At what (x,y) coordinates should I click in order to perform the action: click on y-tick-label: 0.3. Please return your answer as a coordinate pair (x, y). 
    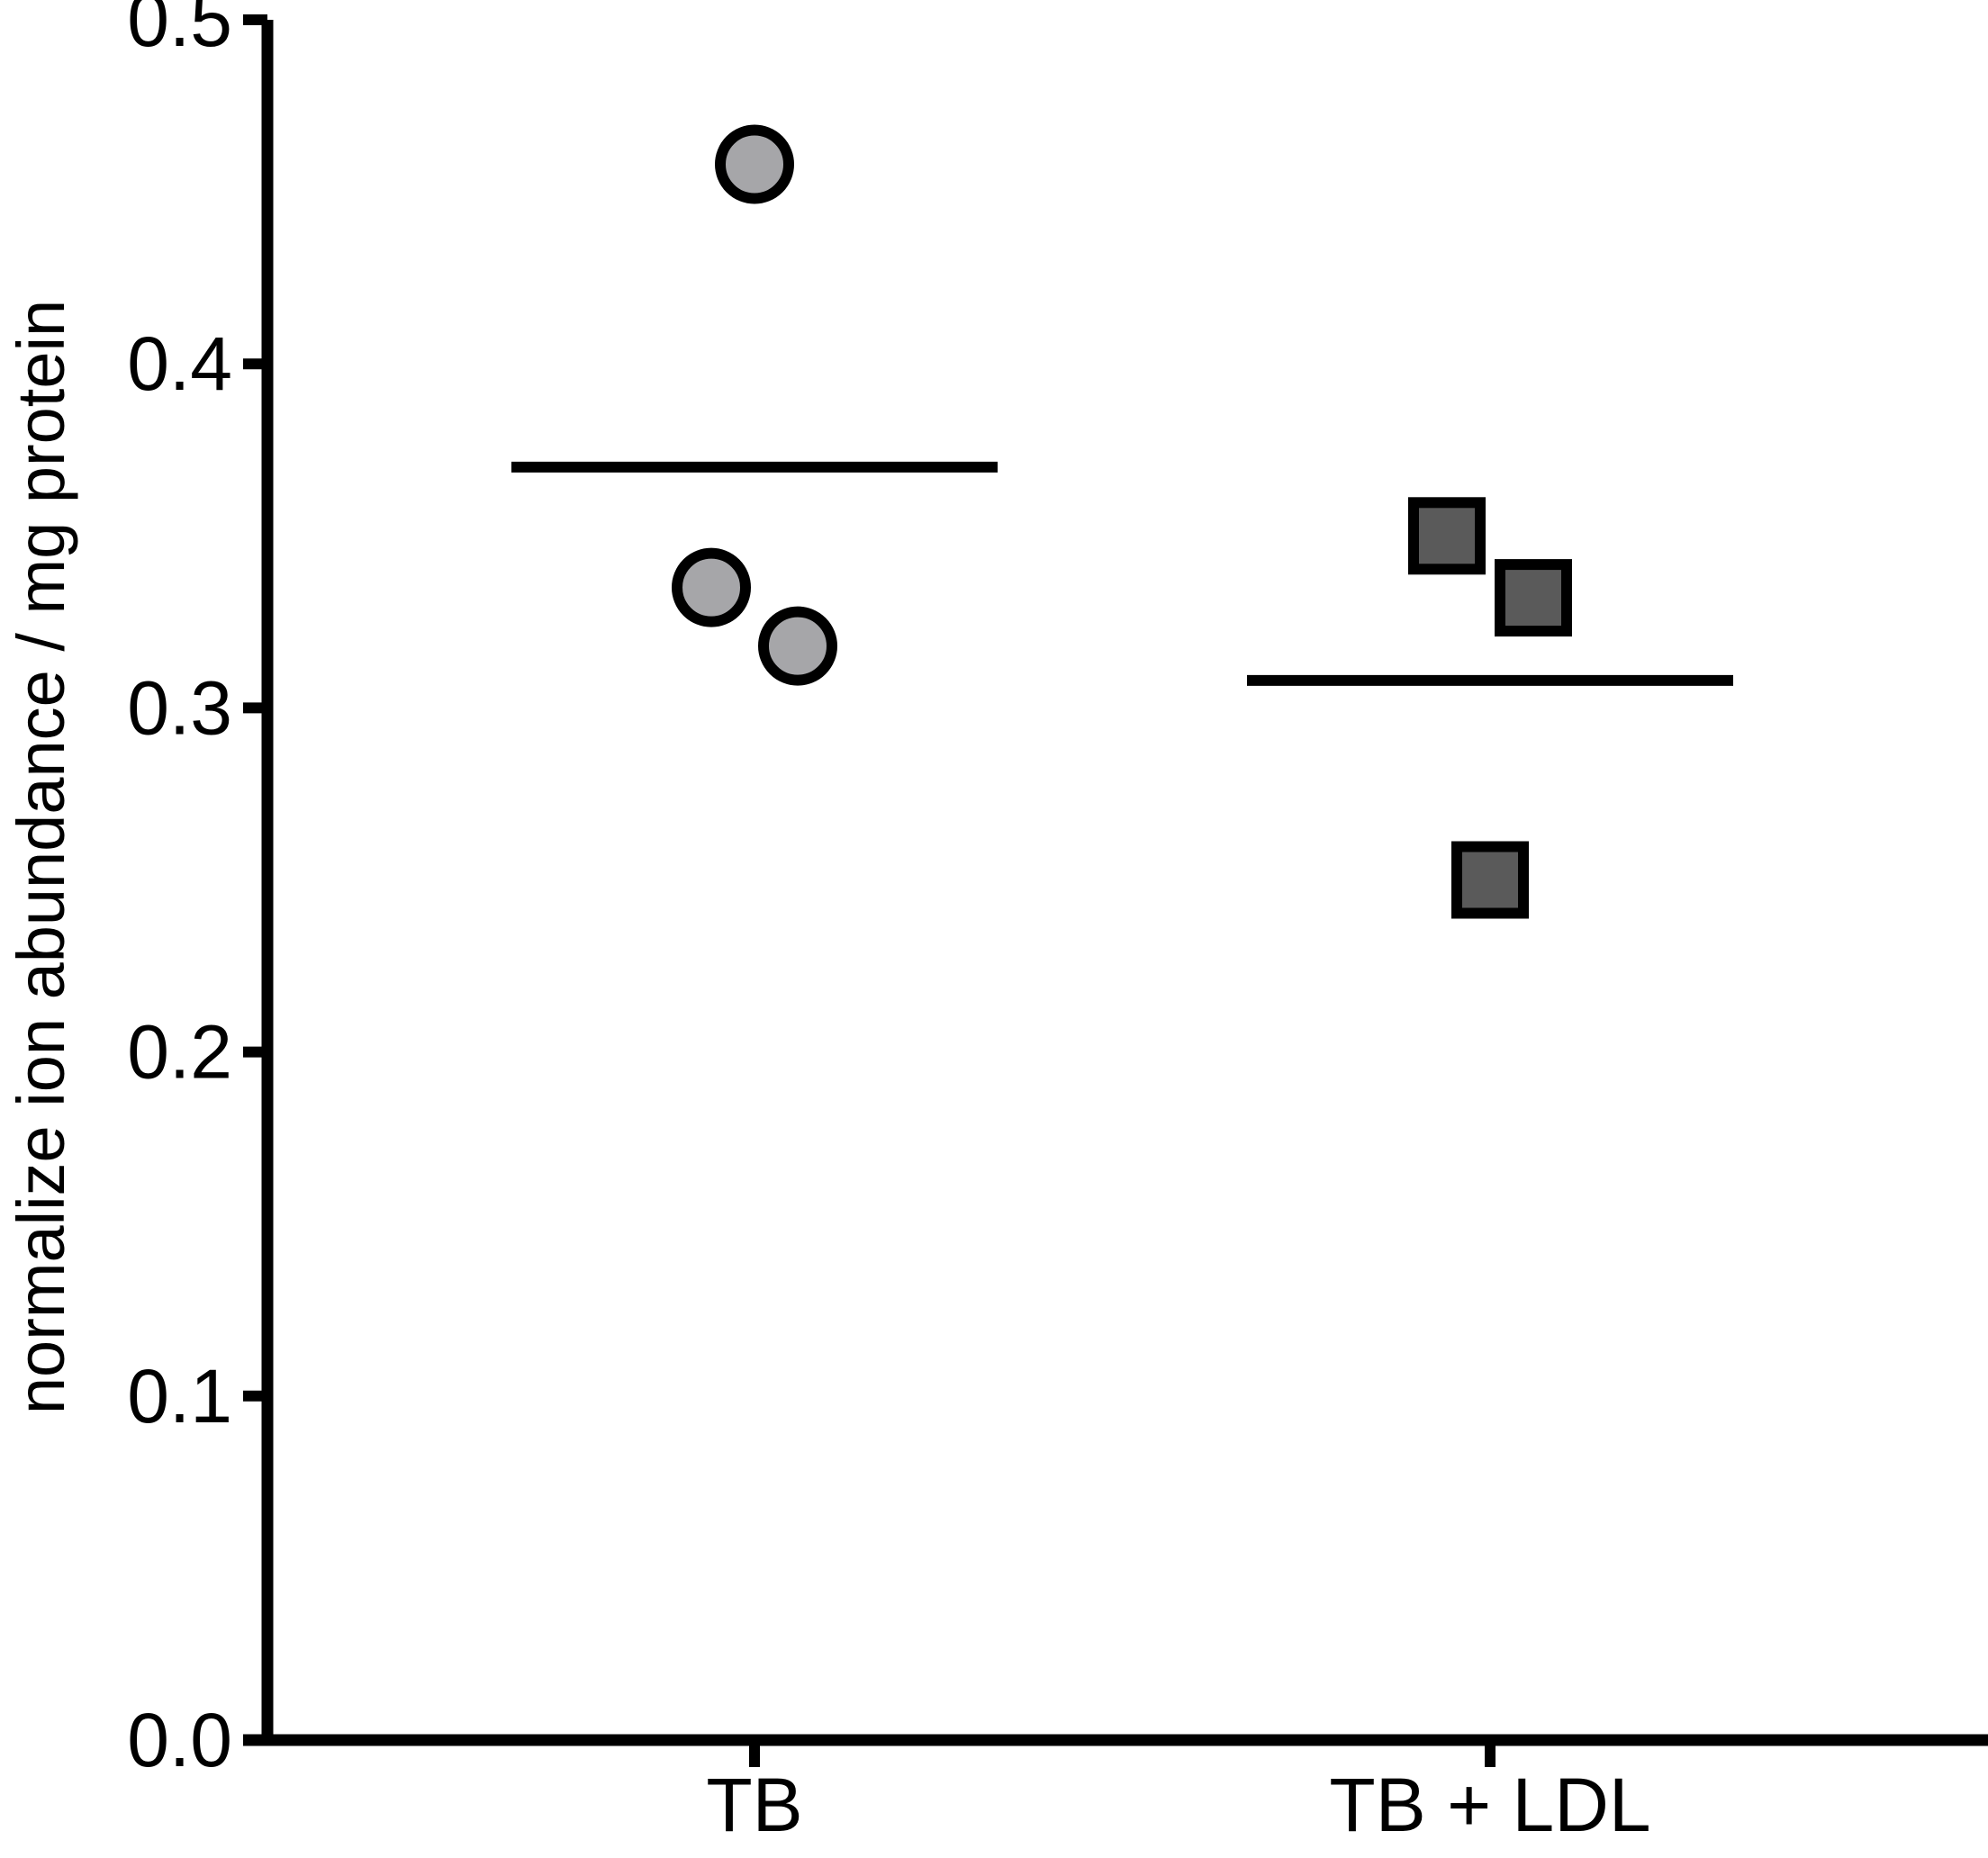
    Looking at the image, I should click on (179, 707).